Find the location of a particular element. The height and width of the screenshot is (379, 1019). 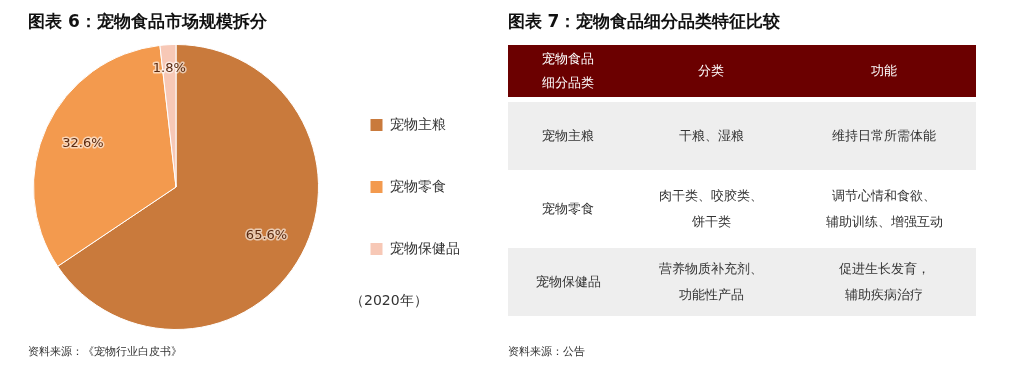

text: （2020年） is located at coordinates (389, 301).